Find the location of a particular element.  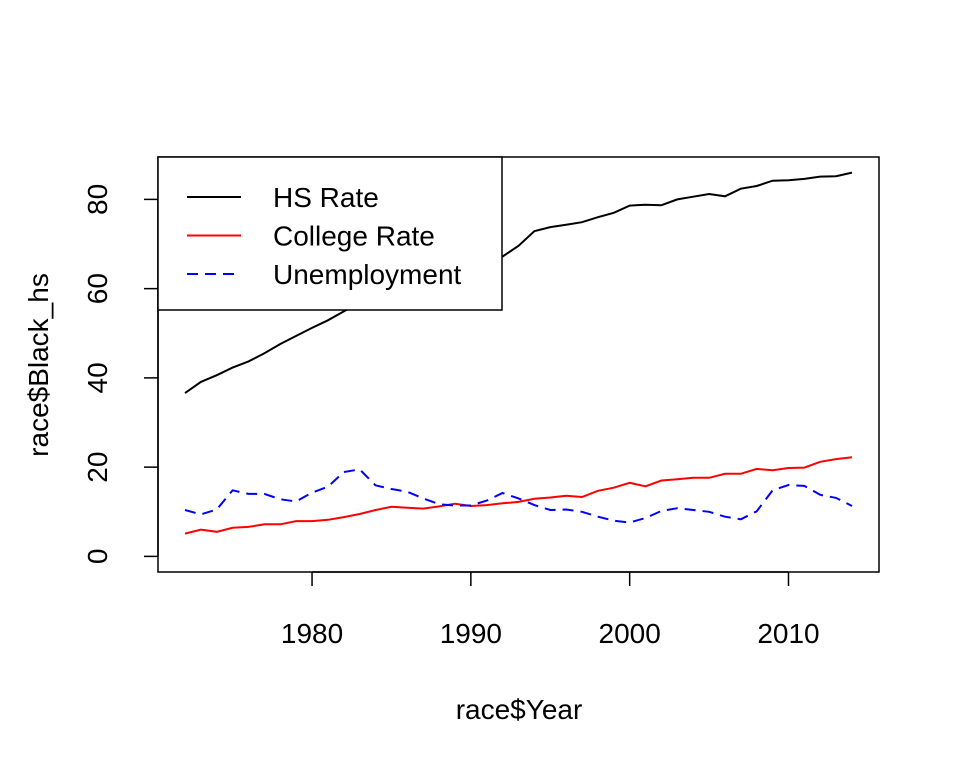

legend-label: College Rate is located at coordinates (354, 236).